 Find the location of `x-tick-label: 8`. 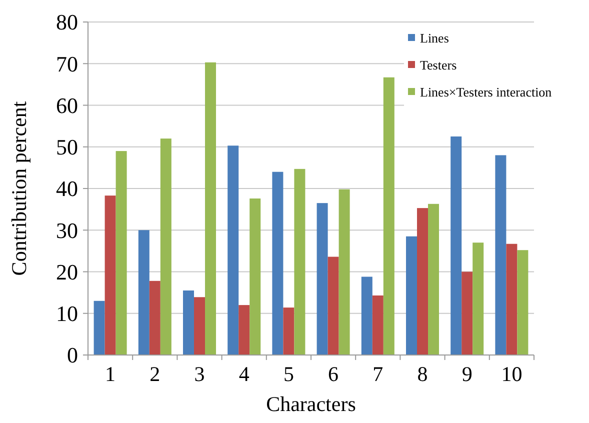

x-tick-label: 8 is located at coordinates (422, 374).